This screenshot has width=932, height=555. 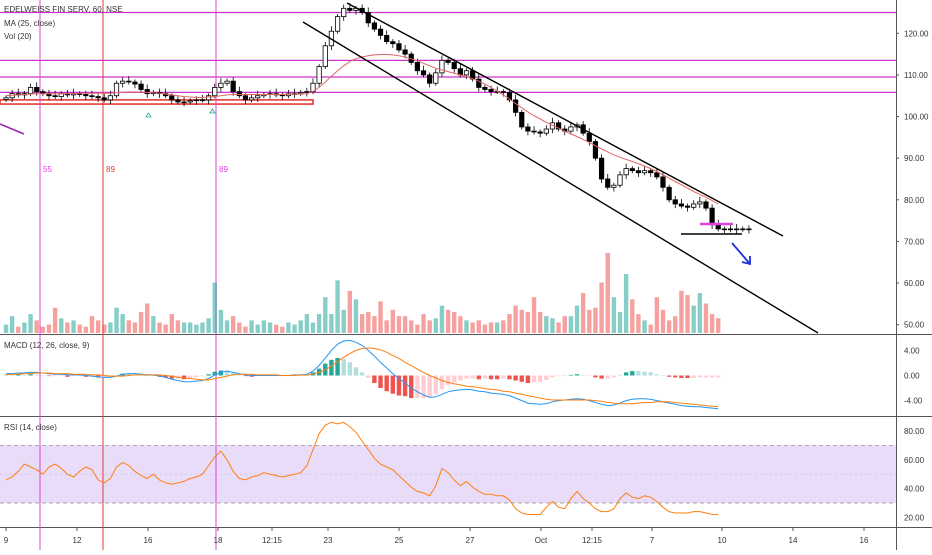 I want to click on macd-legend: MACD (12, 26, close, 9), so click(x=47, y=345).